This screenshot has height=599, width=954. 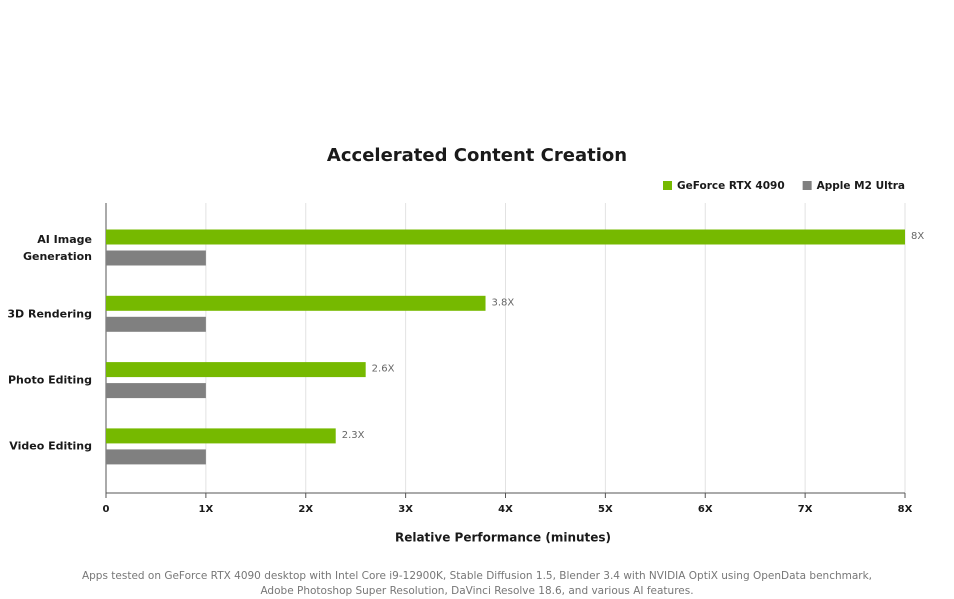 I want to click on x-tick-label: 0, so click(x=106, y=509).